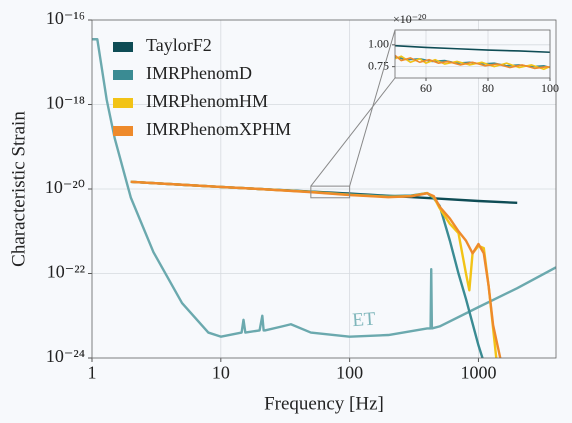  I want to click on x-tick-label: 80, so click(488, 88).